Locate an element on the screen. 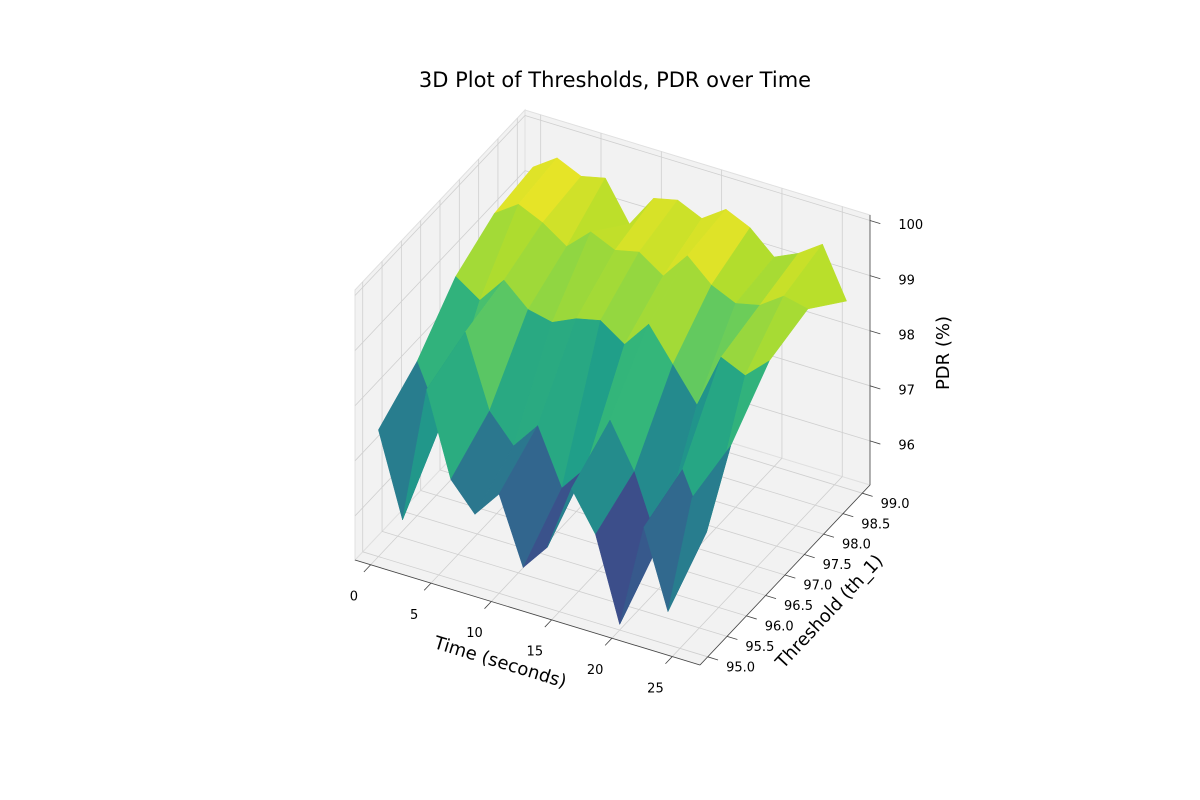  x-tick-label: 0 is located at coordinates (354, 596).